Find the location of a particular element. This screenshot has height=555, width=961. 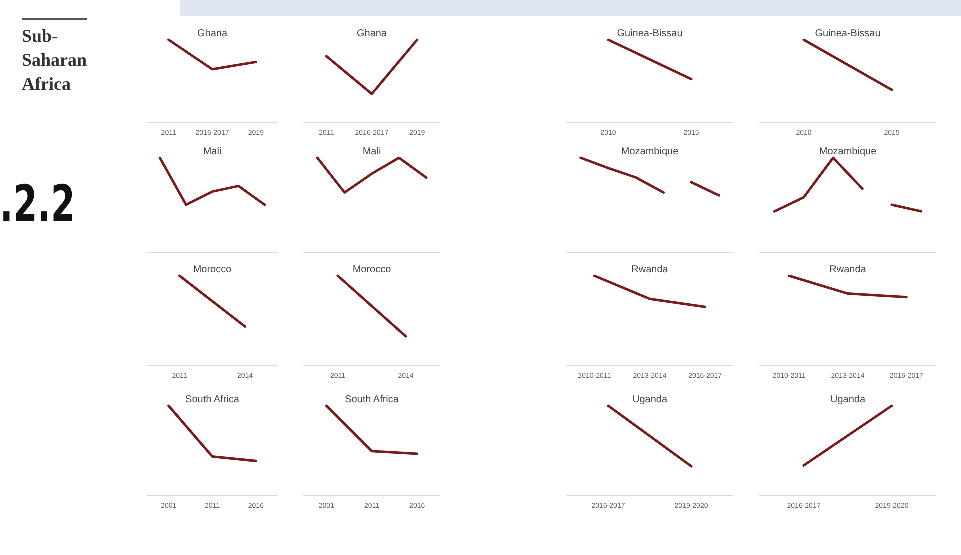

text: Sub- Saharan Africa is located at coordinates (55, 57).